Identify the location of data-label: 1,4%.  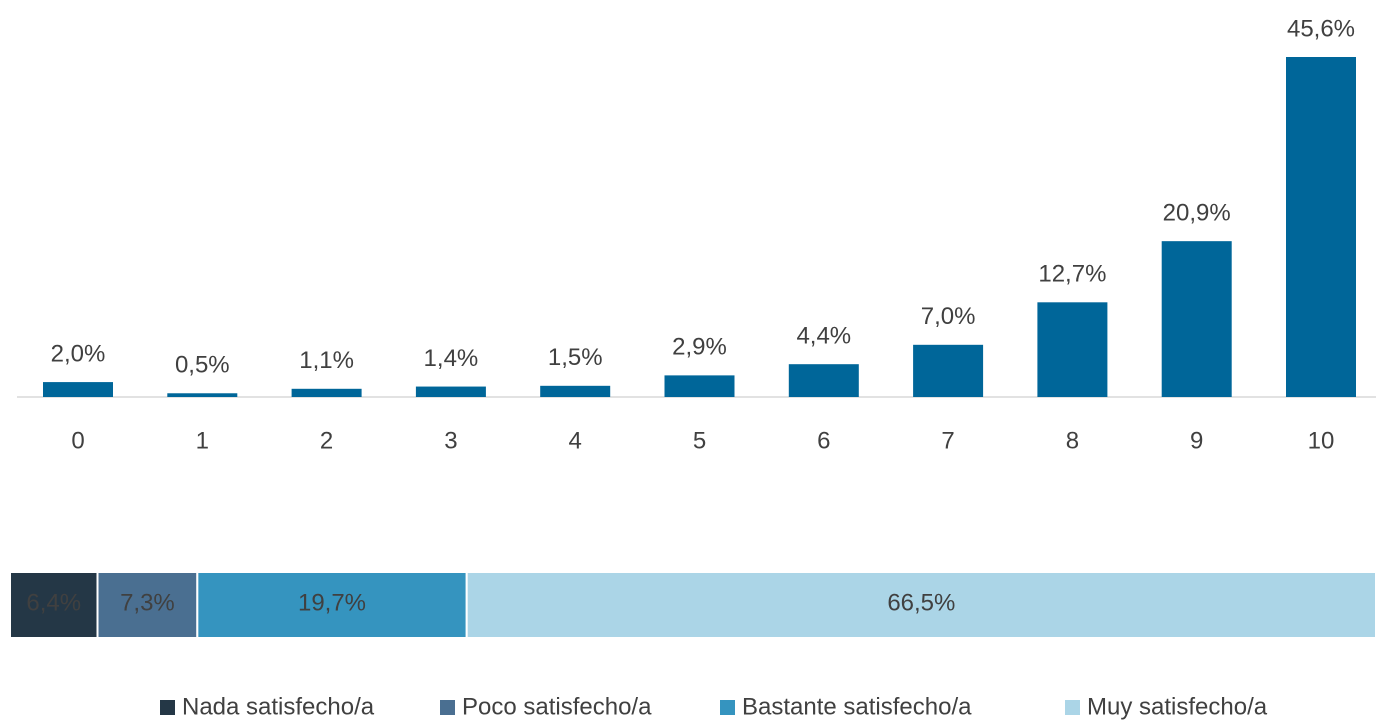
(451, 358).